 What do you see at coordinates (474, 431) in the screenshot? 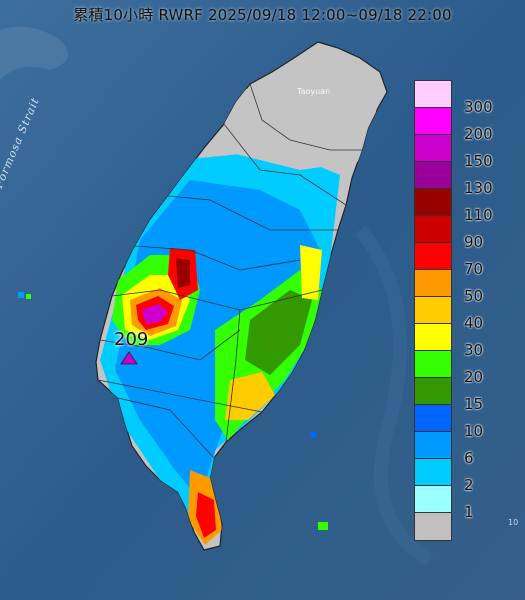
I see `legend-label: 10` at bounding box center [474, 431].